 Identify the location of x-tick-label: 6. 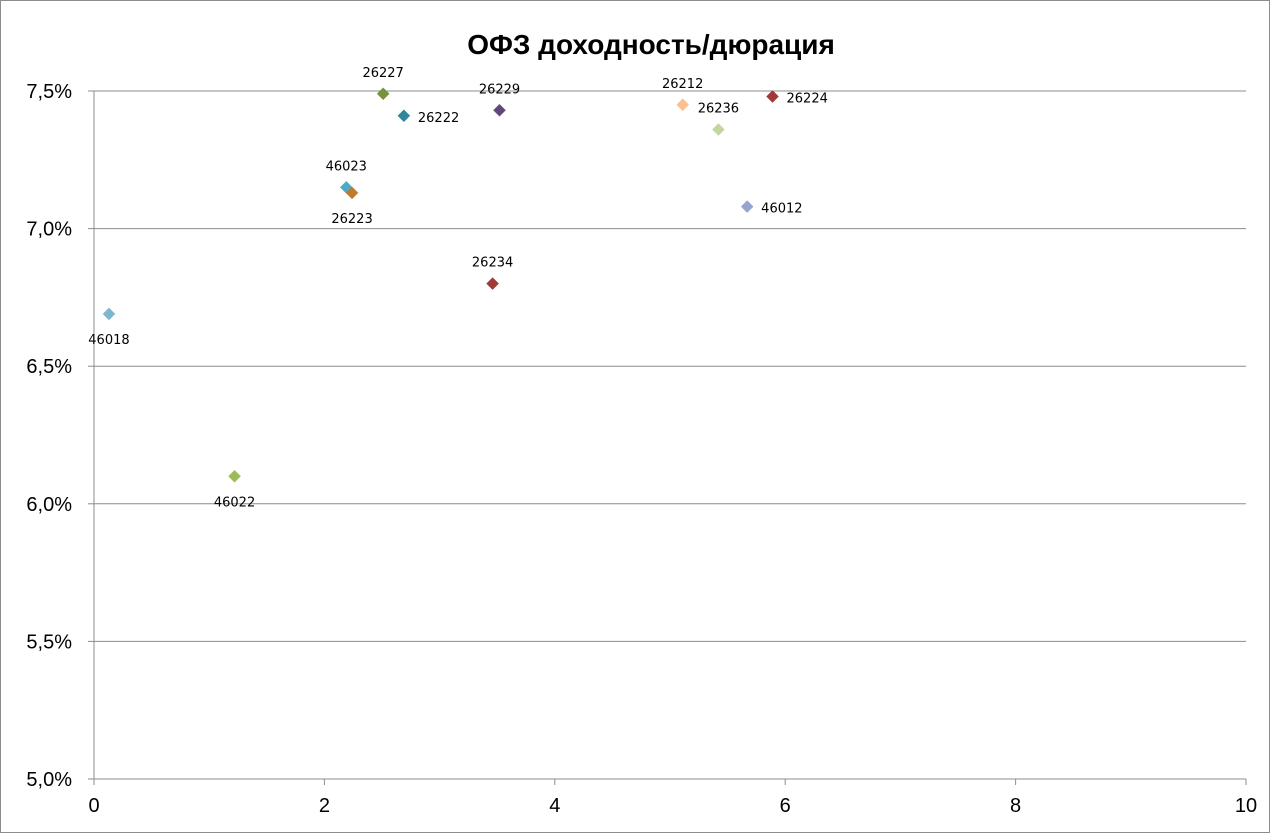
(785, 806).